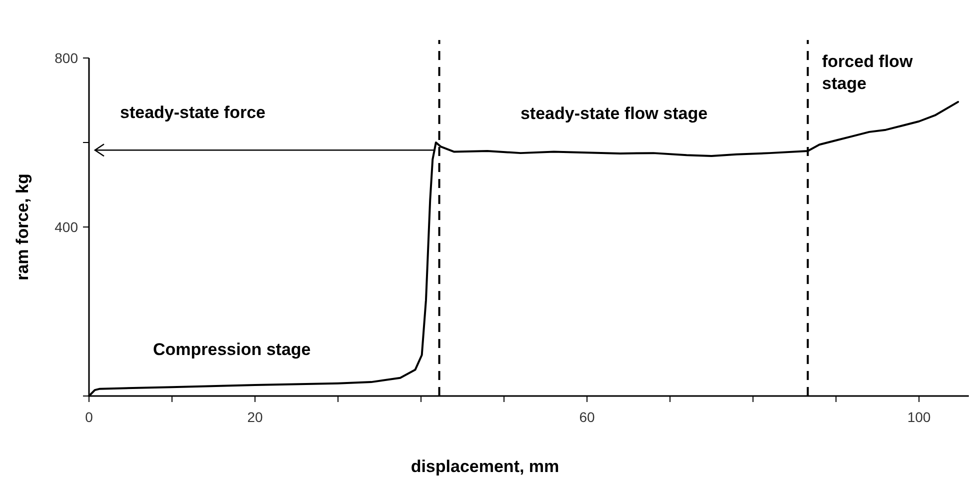  Describe the element at coordinates (66, 227) in the screenshot. I see `y-tick-label: 400` at that location.